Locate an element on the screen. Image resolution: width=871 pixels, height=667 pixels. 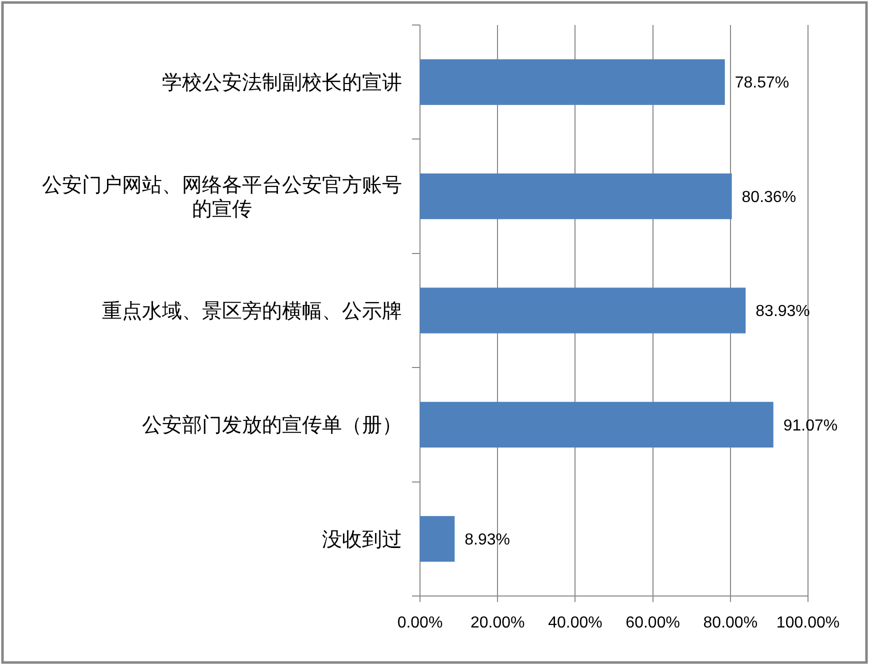
x-tick-label: 40.00% is located at coordinates (575, 623).